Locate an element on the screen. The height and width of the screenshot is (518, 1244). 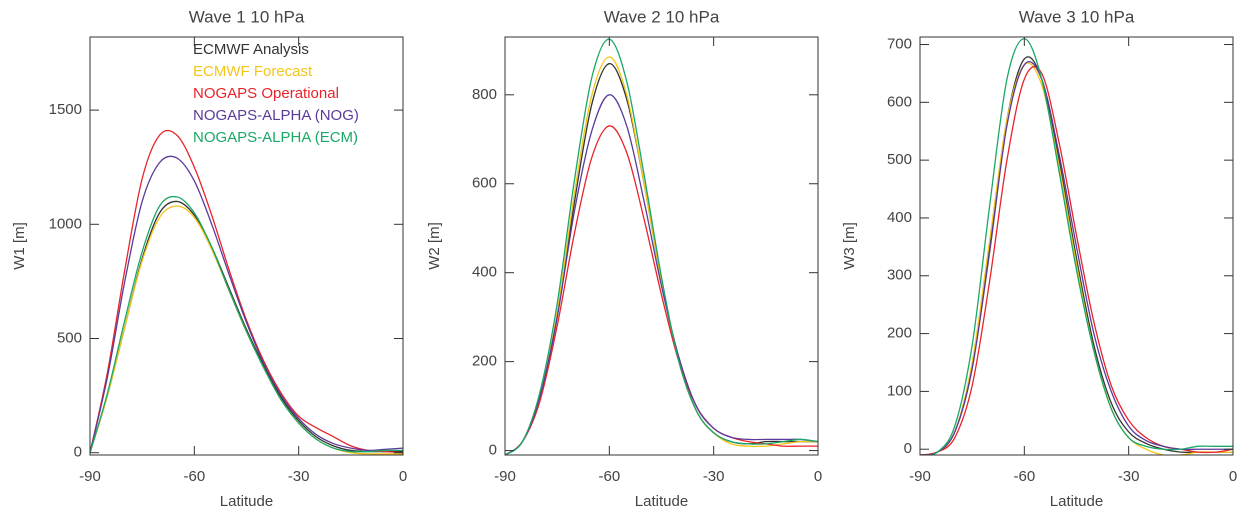
y-tick-label: 800 is located at coordinates (484, 94).